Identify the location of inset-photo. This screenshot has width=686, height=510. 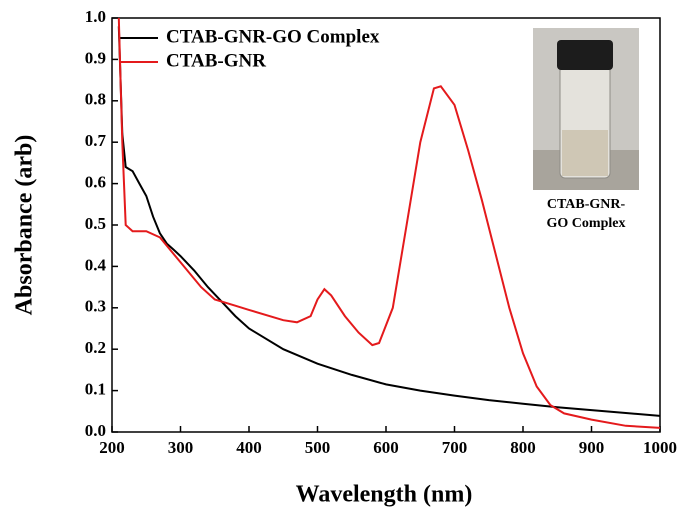
(586, 109).